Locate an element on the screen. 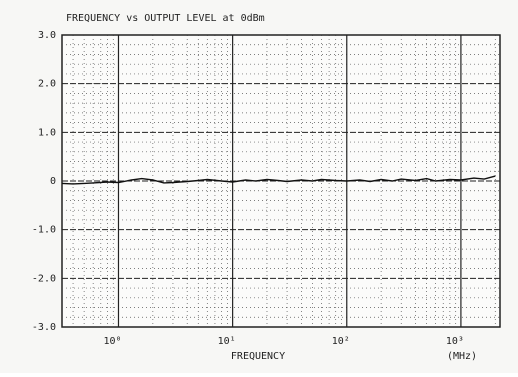  x-tick-label: 10² is located at coordinates (341, 341).